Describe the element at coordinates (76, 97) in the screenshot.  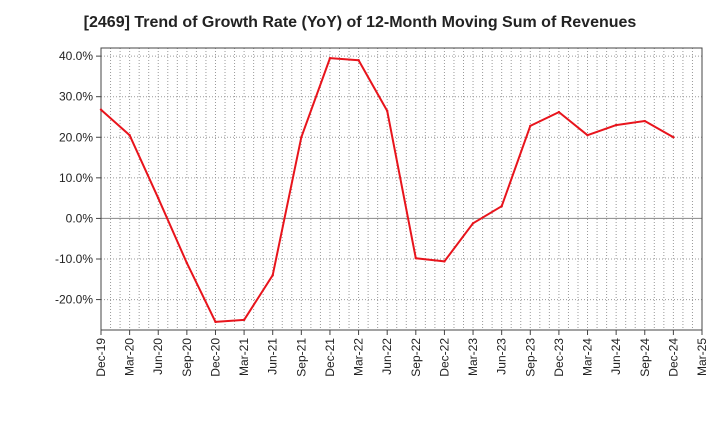
I see `y-tick-label: 30.0%` at that location.